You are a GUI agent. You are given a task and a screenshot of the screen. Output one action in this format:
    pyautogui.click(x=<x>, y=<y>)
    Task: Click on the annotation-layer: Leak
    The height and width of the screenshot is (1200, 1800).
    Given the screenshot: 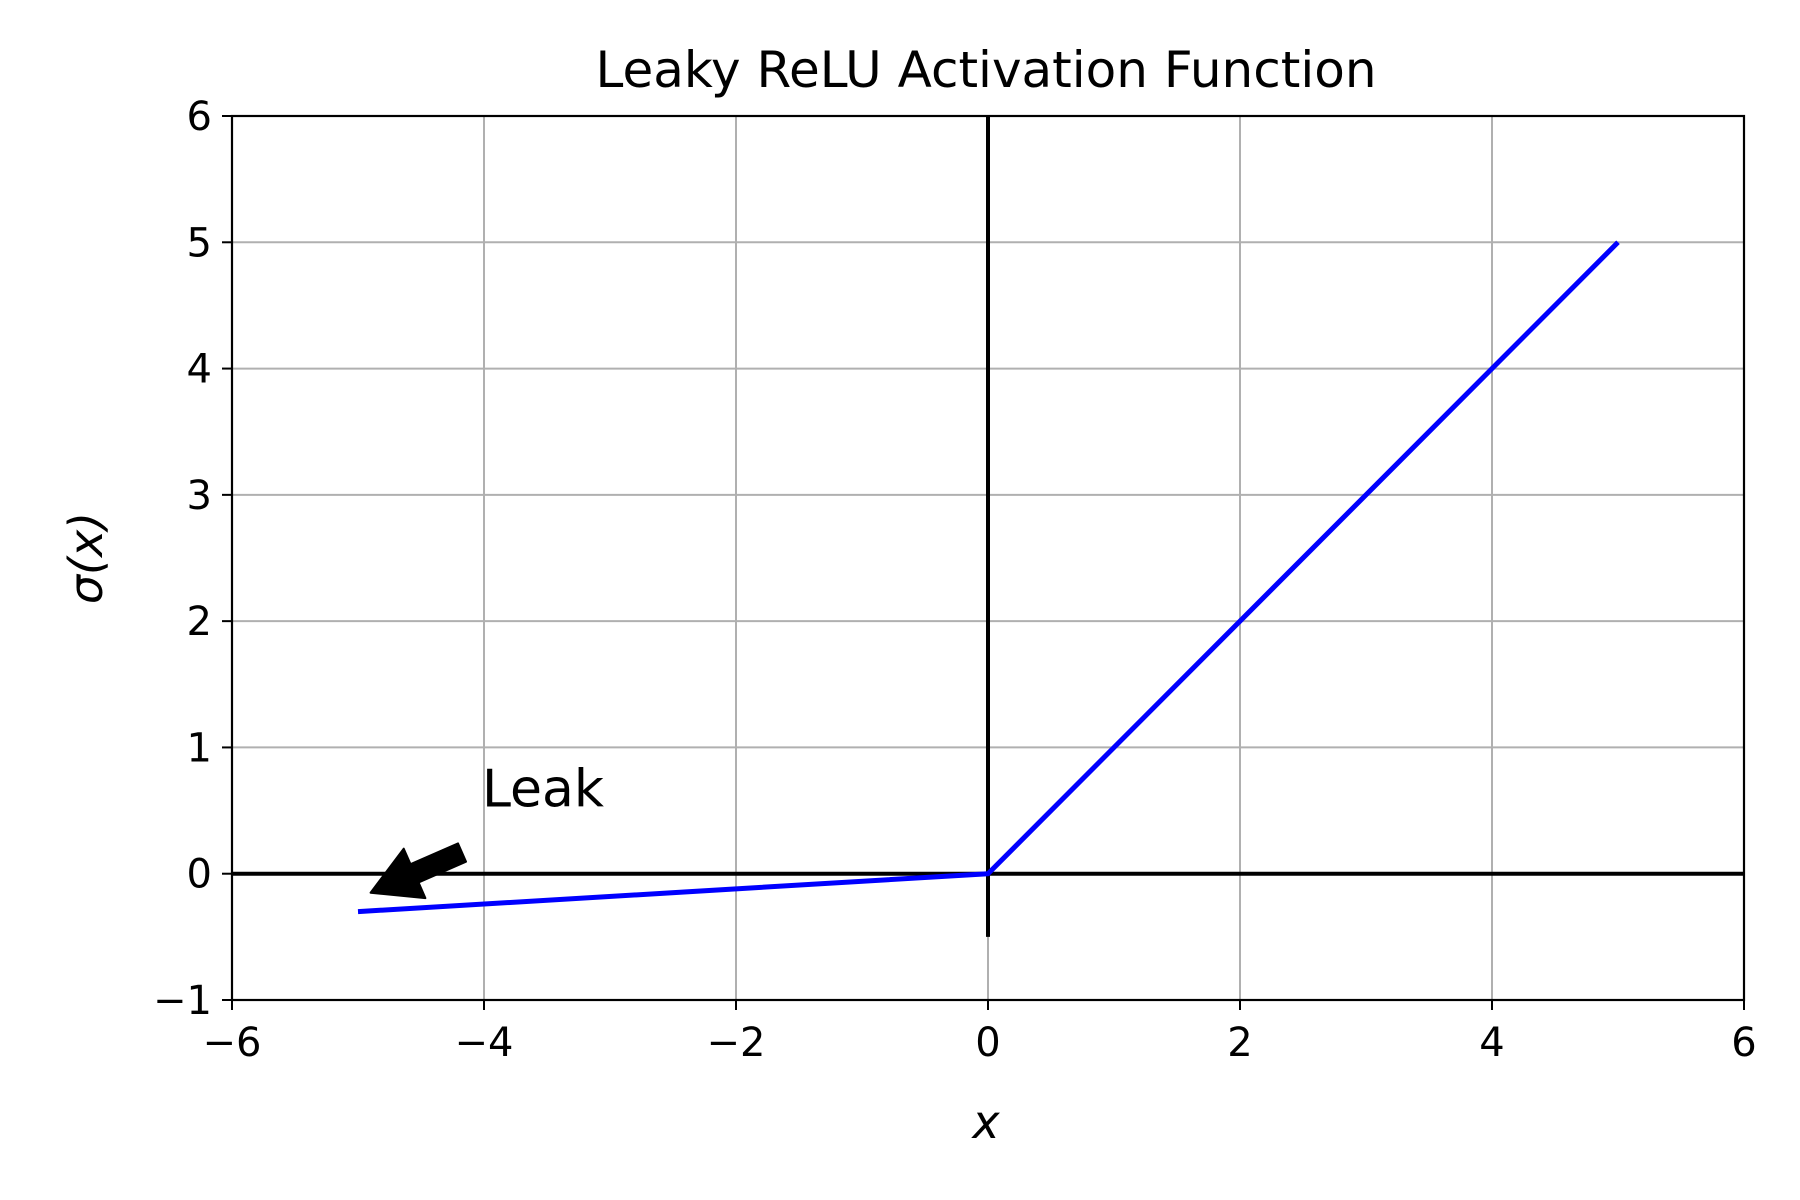 What is the action you would take?
    pyautogui.click(x=486, y=830)
    